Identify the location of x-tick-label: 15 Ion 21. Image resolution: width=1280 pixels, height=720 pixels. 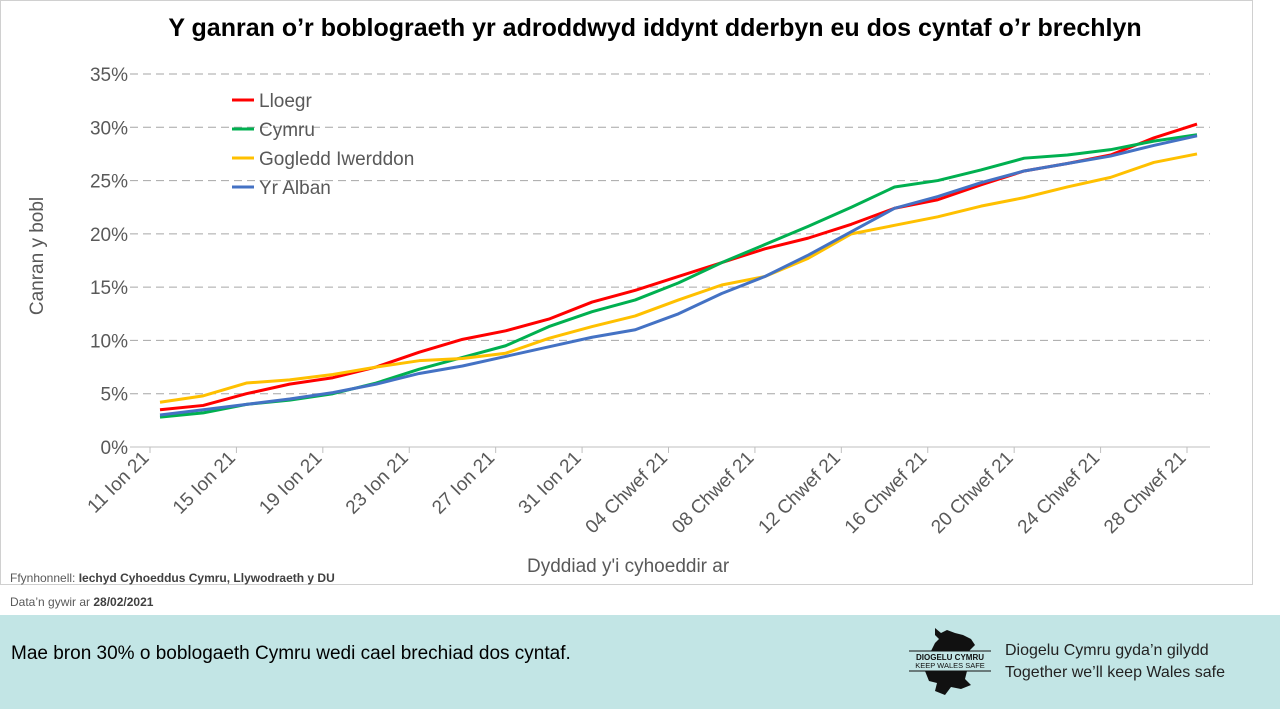
(204, 483).